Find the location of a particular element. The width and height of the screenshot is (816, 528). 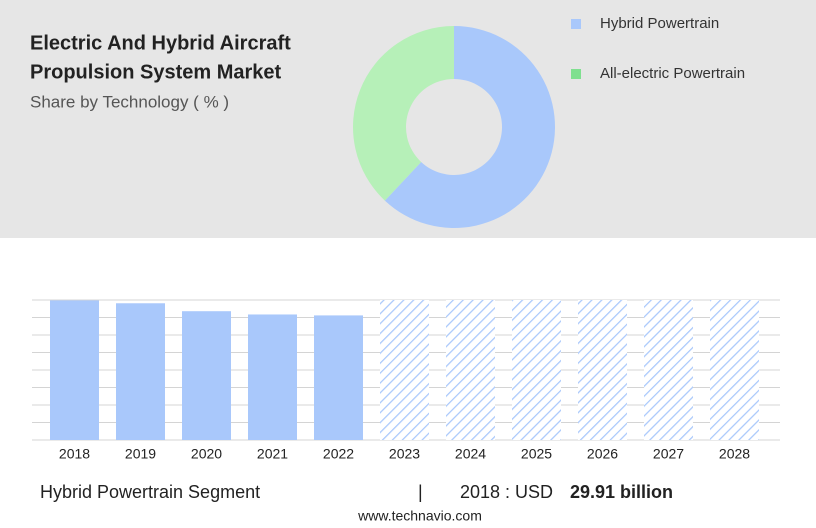

chart-title: Electric And Hybrid Aircraft is located at coordinates (160, 43).